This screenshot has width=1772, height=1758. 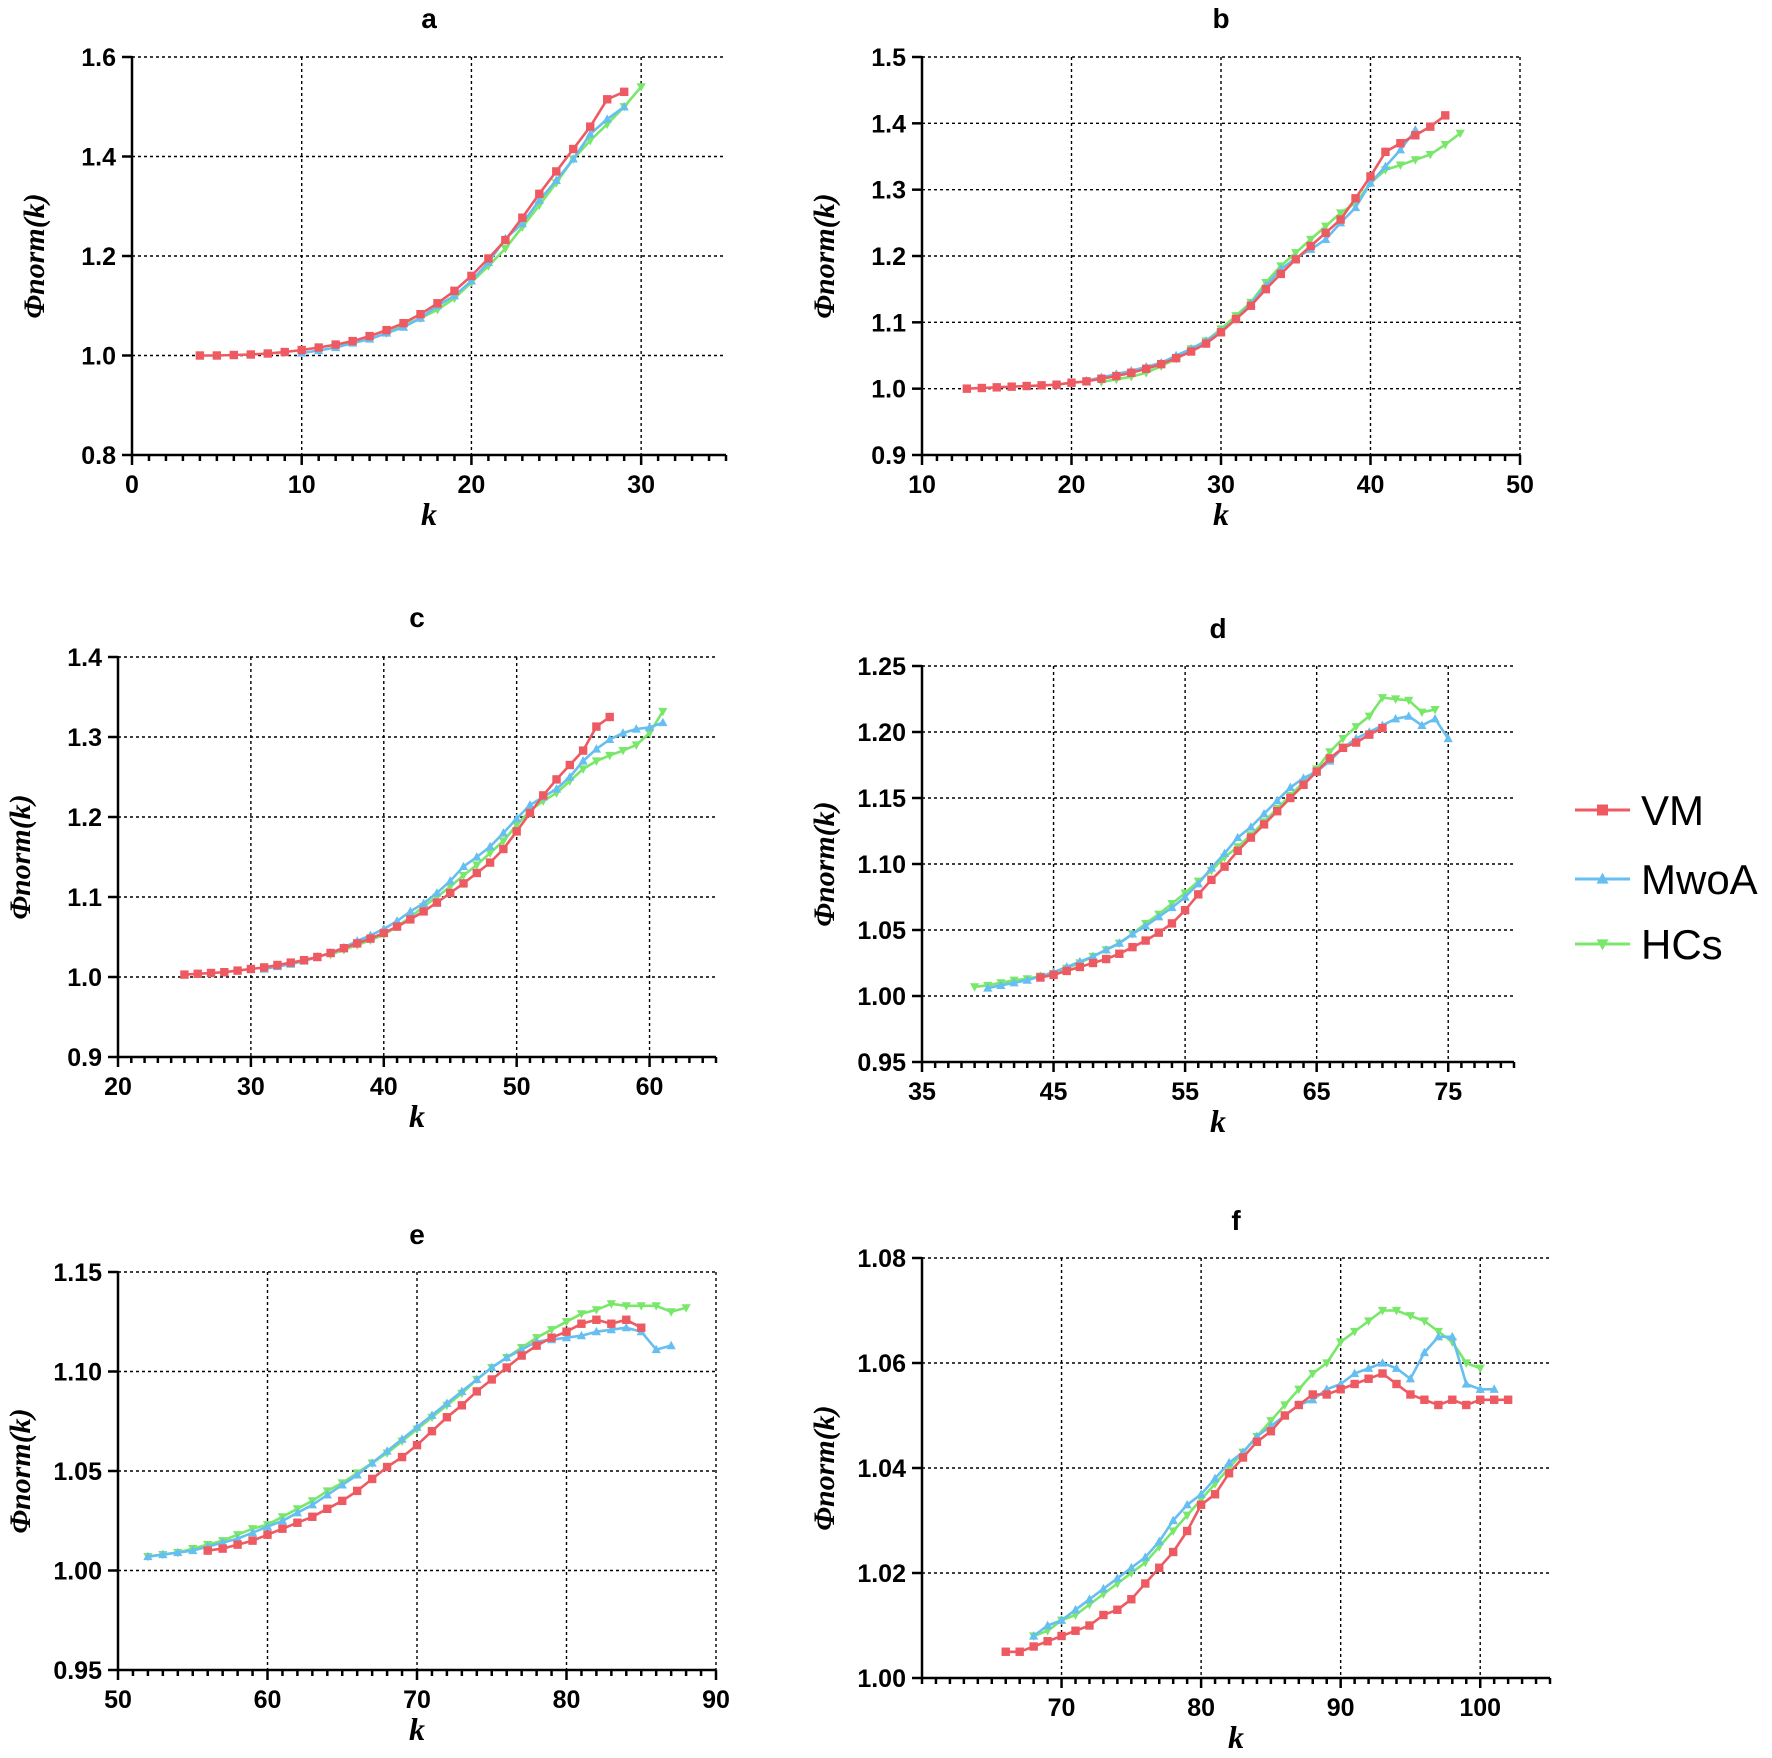 I want to click on plot-series, so click(x=1211, y=843).